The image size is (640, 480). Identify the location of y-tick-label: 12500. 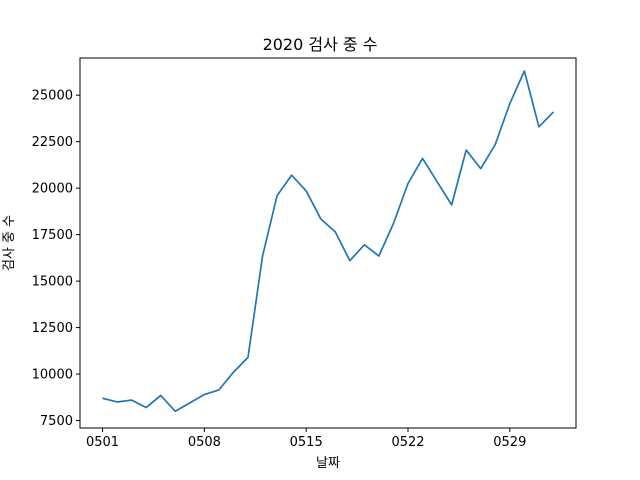
(52, 328).